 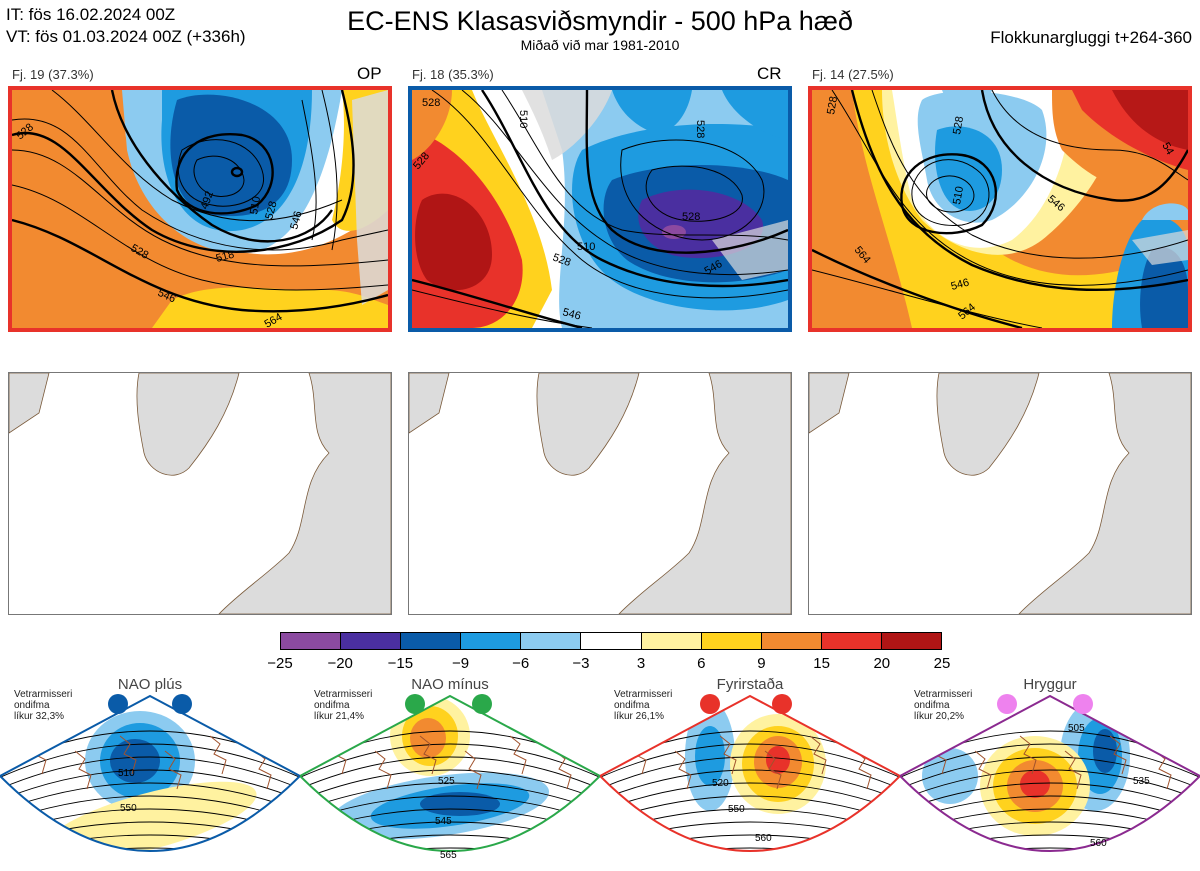 I want to click on panel-1-tag: OP, so click(x=369, y=73).